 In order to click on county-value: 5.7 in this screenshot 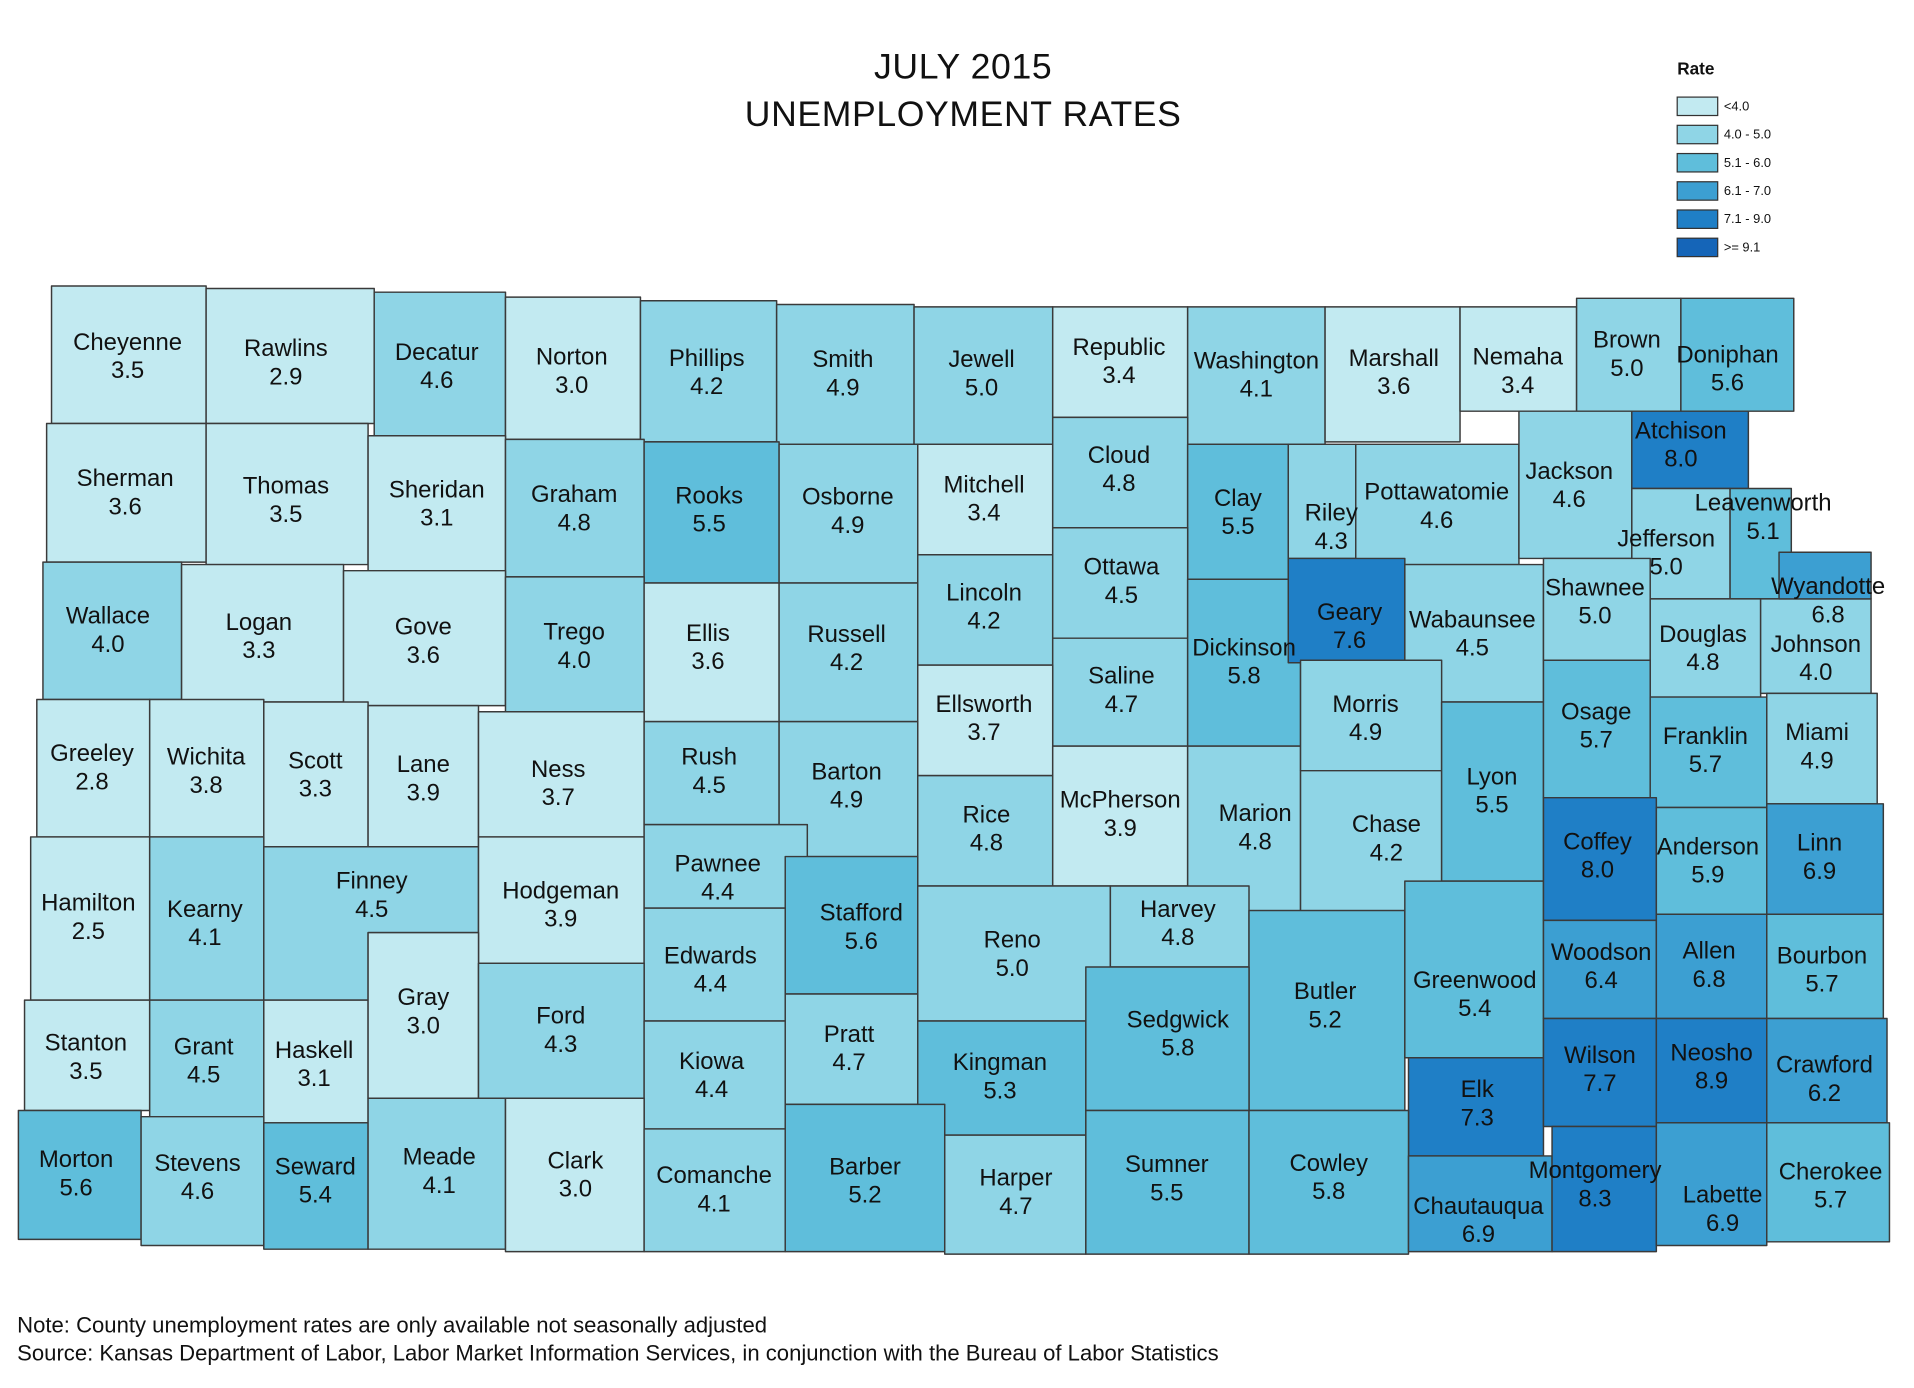, I will do `click(1596, 740)`.